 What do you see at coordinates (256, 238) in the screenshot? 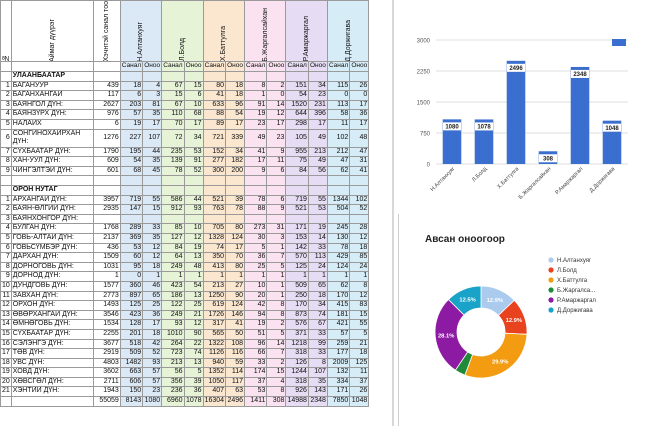
I see `cell-value: 30` at bounding box center [256, 238].